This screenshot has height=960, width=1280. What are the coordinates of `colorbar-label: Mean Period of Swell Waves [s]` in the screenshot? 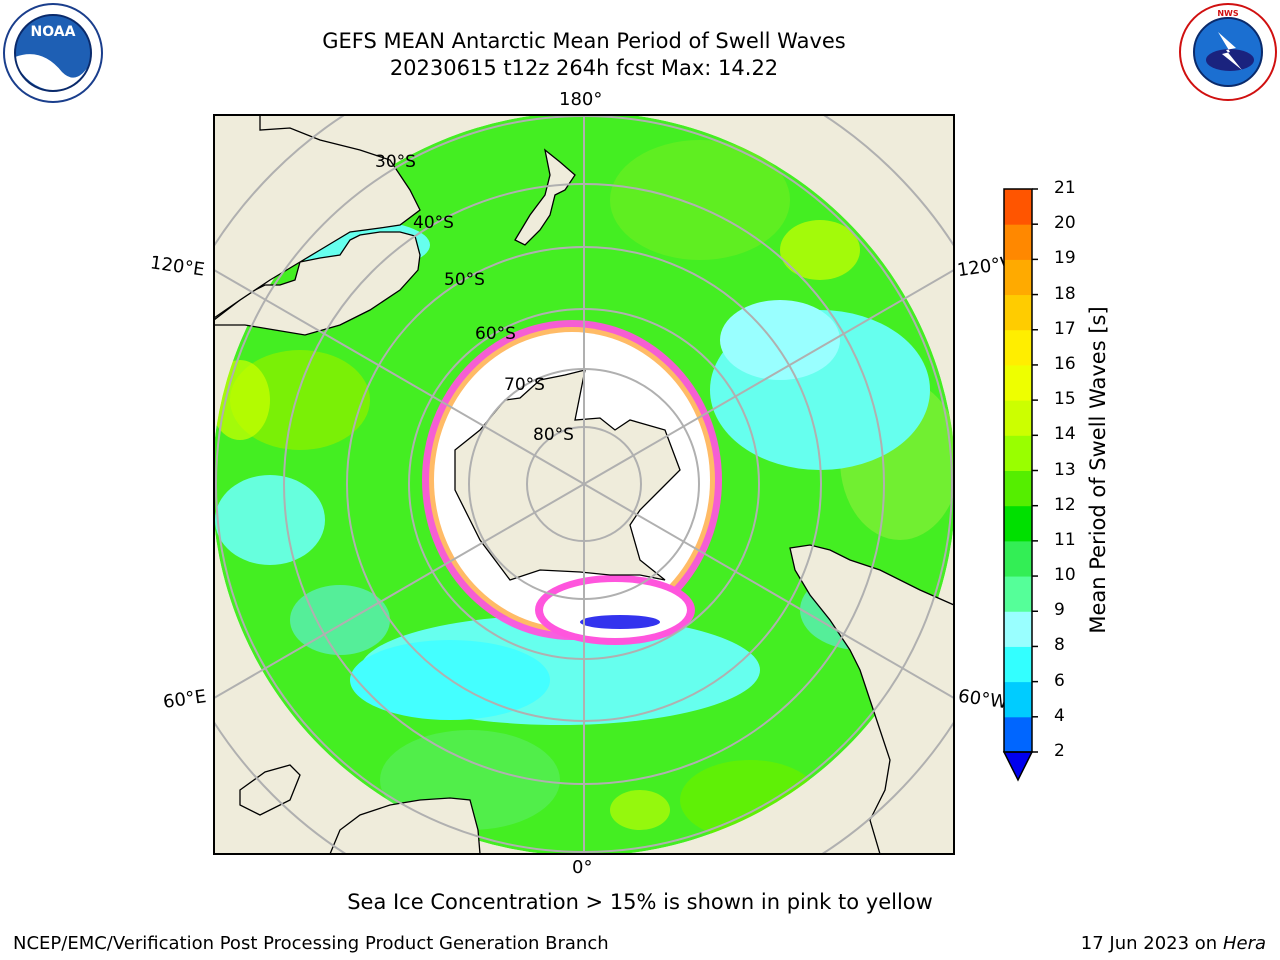 It's located at (1098, 470).